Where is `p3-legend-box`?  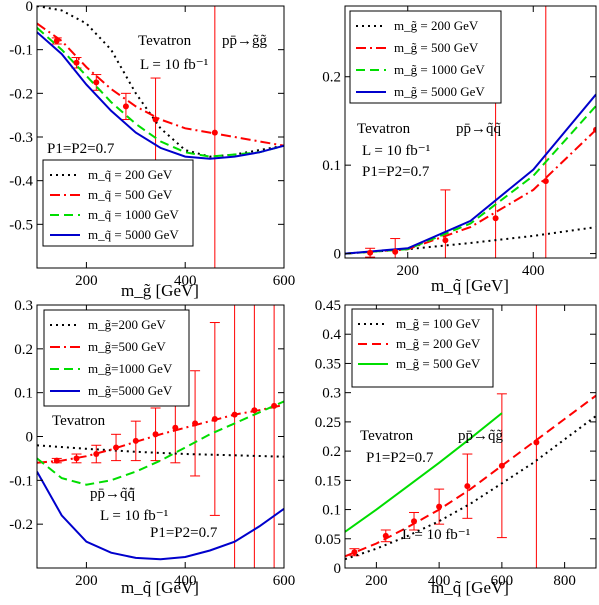 p3-legend-box is located at coordinates (422, 348).